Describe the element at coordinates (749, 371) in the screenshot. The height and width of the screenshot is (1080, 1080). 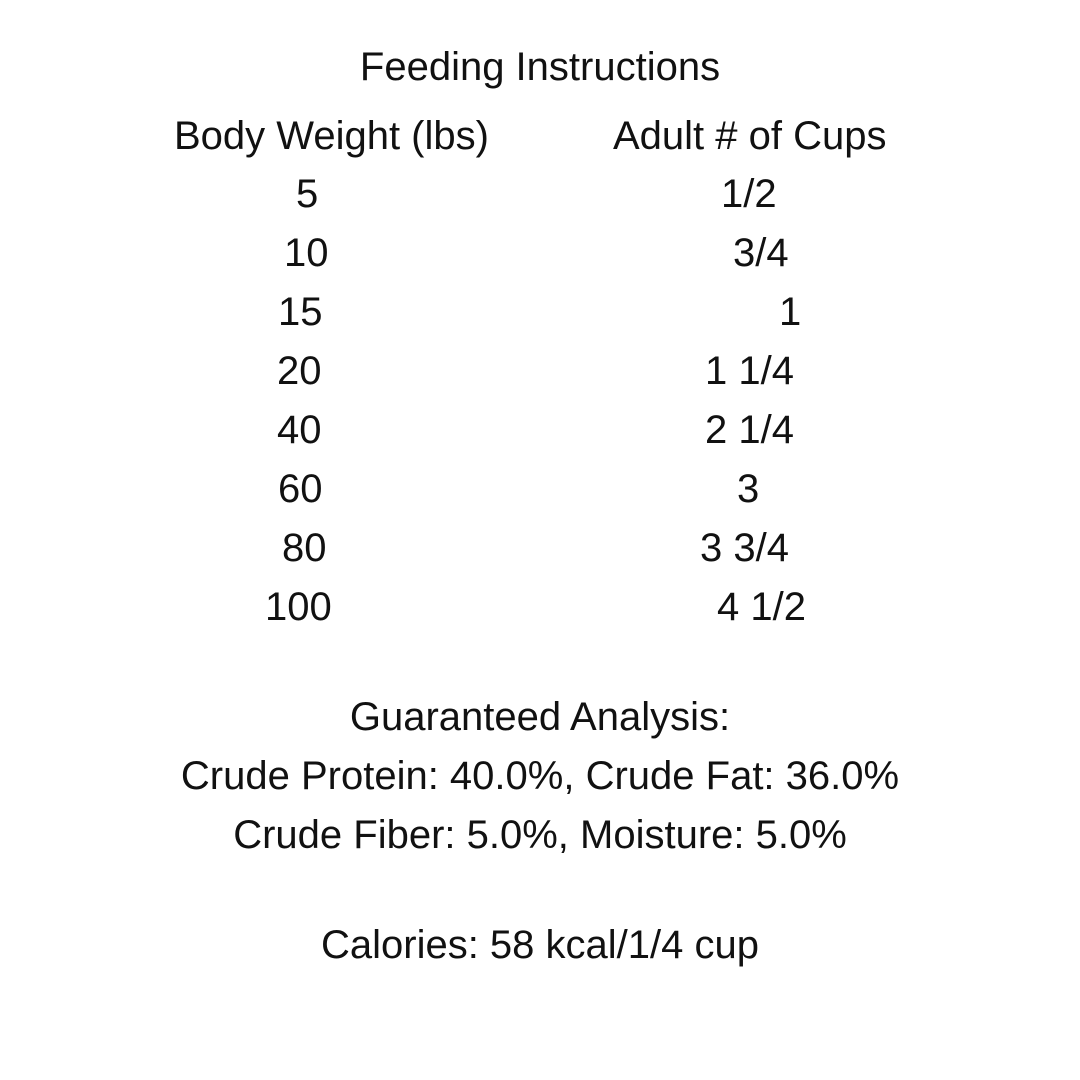
I see `cups-value: 1 1/4` at that location.